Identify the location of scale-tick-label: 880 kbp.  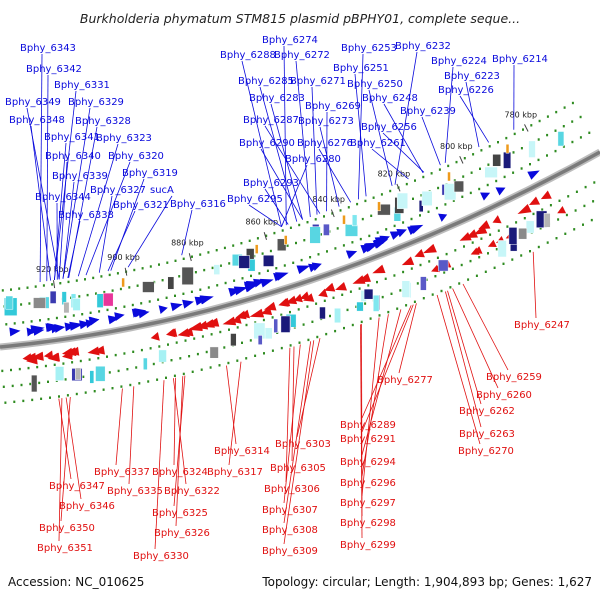
(187, 243).